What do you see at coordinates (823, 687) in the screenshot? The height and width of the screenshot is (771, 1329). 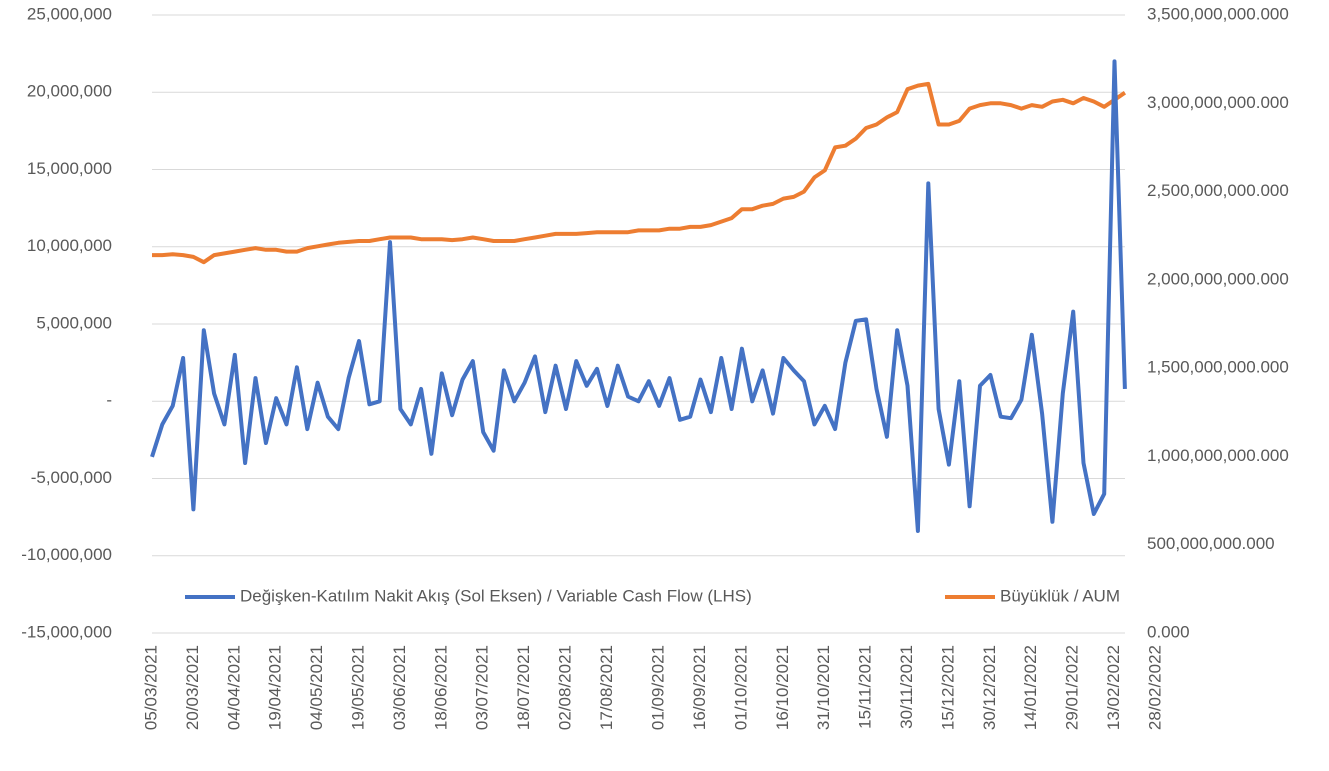 I see `x-tick-label: 31/10/2021` at bounding box center [823, 687].